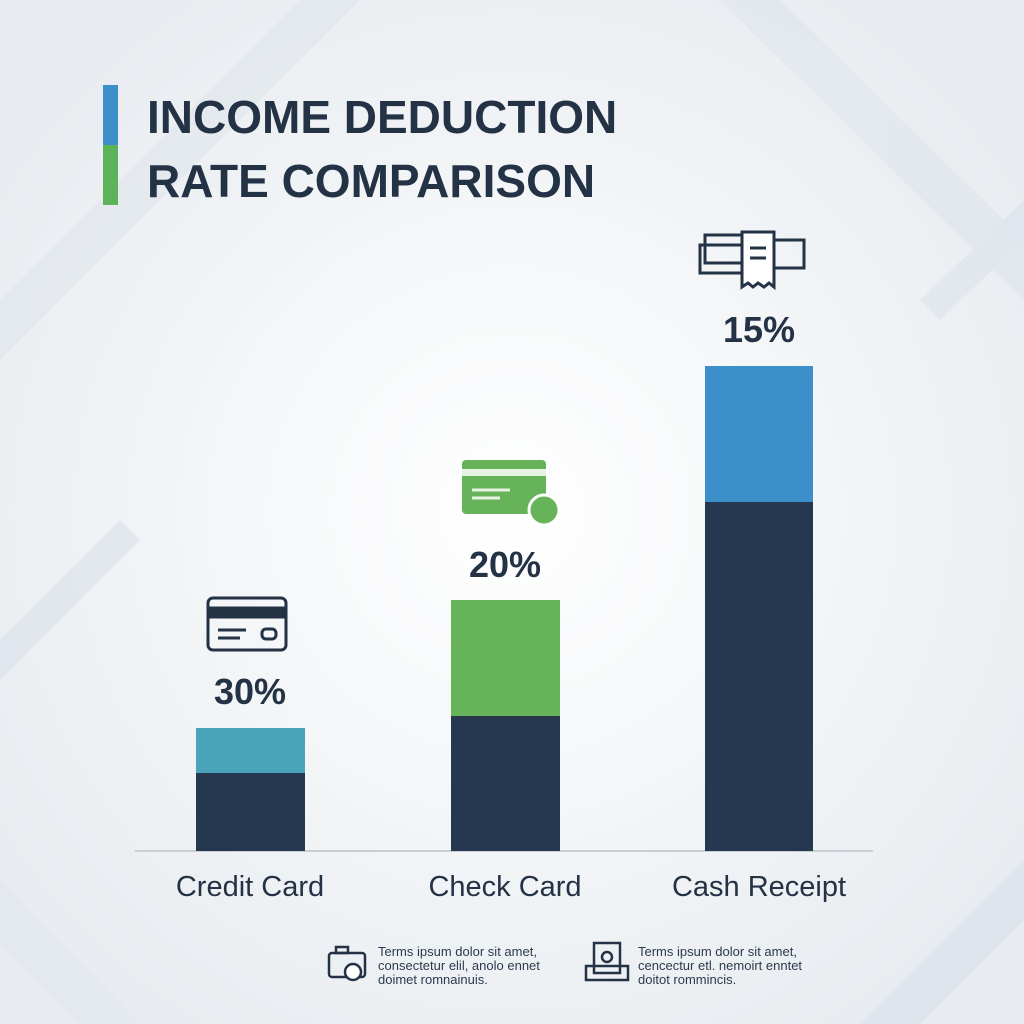  Describe the element at coordinates (511, 493) in the screenshot. I see `check-card-icon` at that location.